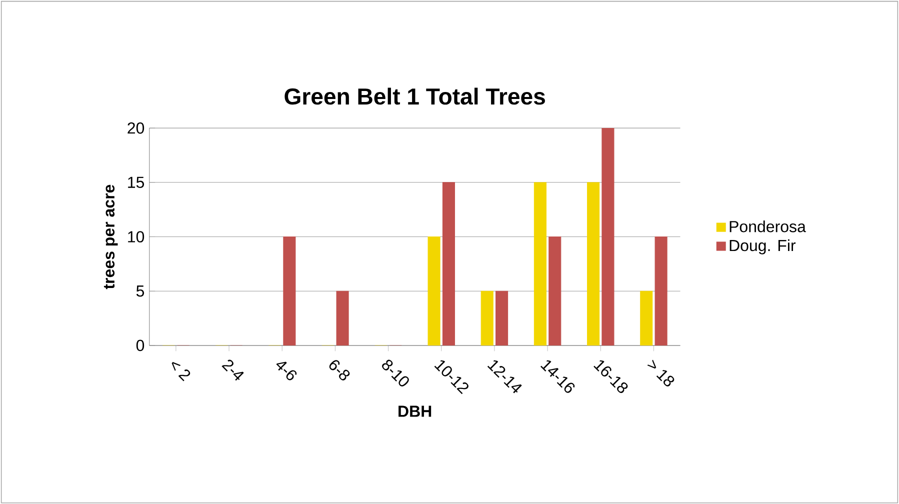 The height and width of the screenshot is (504, 899). What do you see at coordinates (339, 370) in the screenshot?
I see `x-tick-label: 6-8` at bounding box center [339, 370].